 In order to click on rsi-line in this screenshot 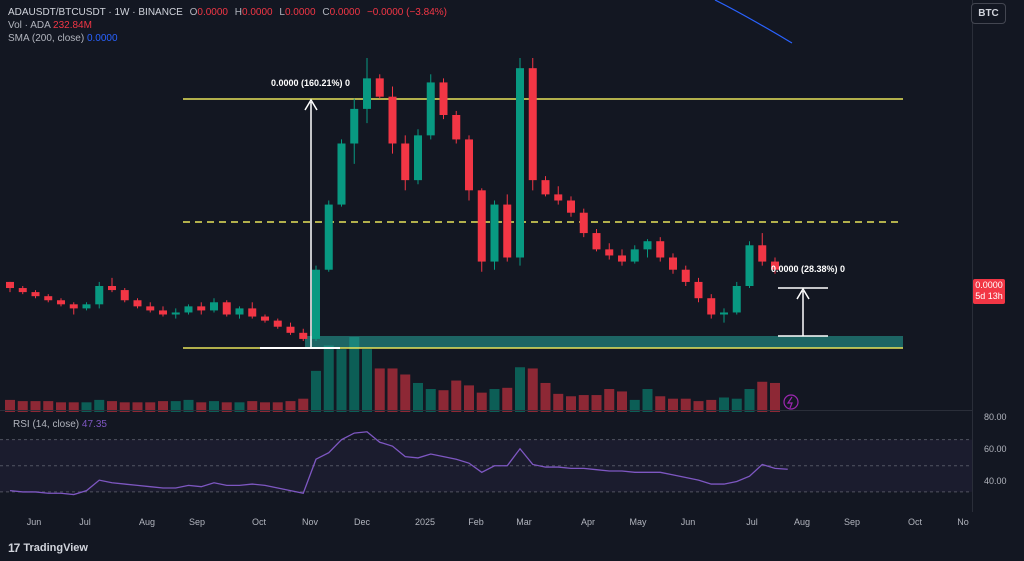, I will do `click(398, 463)`.